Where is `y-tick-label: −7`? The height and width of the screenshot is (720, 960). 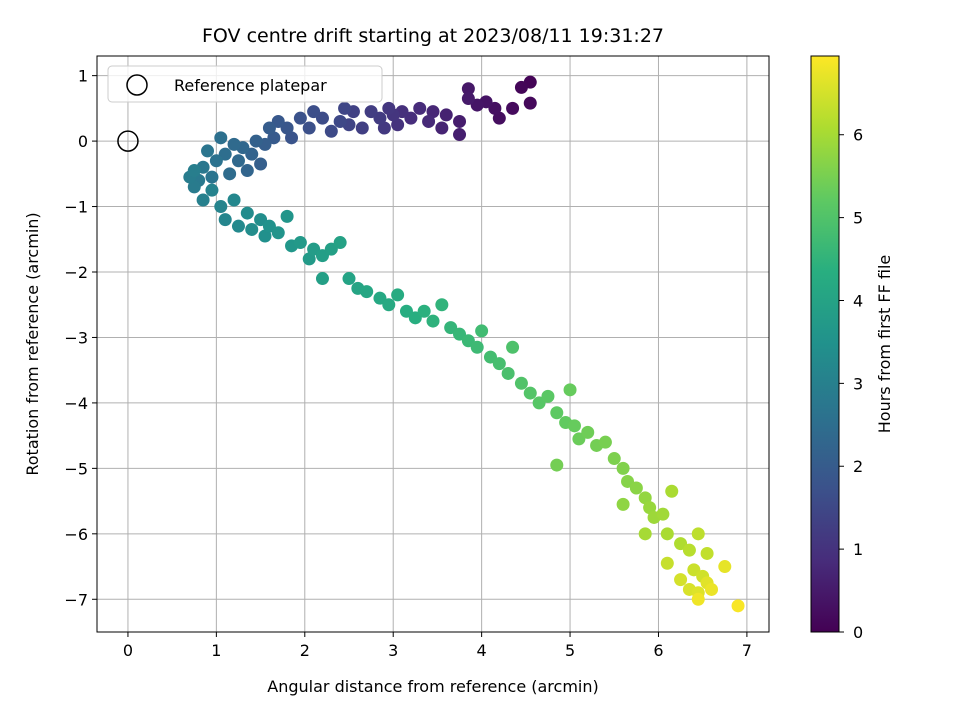 y-tick-label: −7 is located at coordinates (76, 599).